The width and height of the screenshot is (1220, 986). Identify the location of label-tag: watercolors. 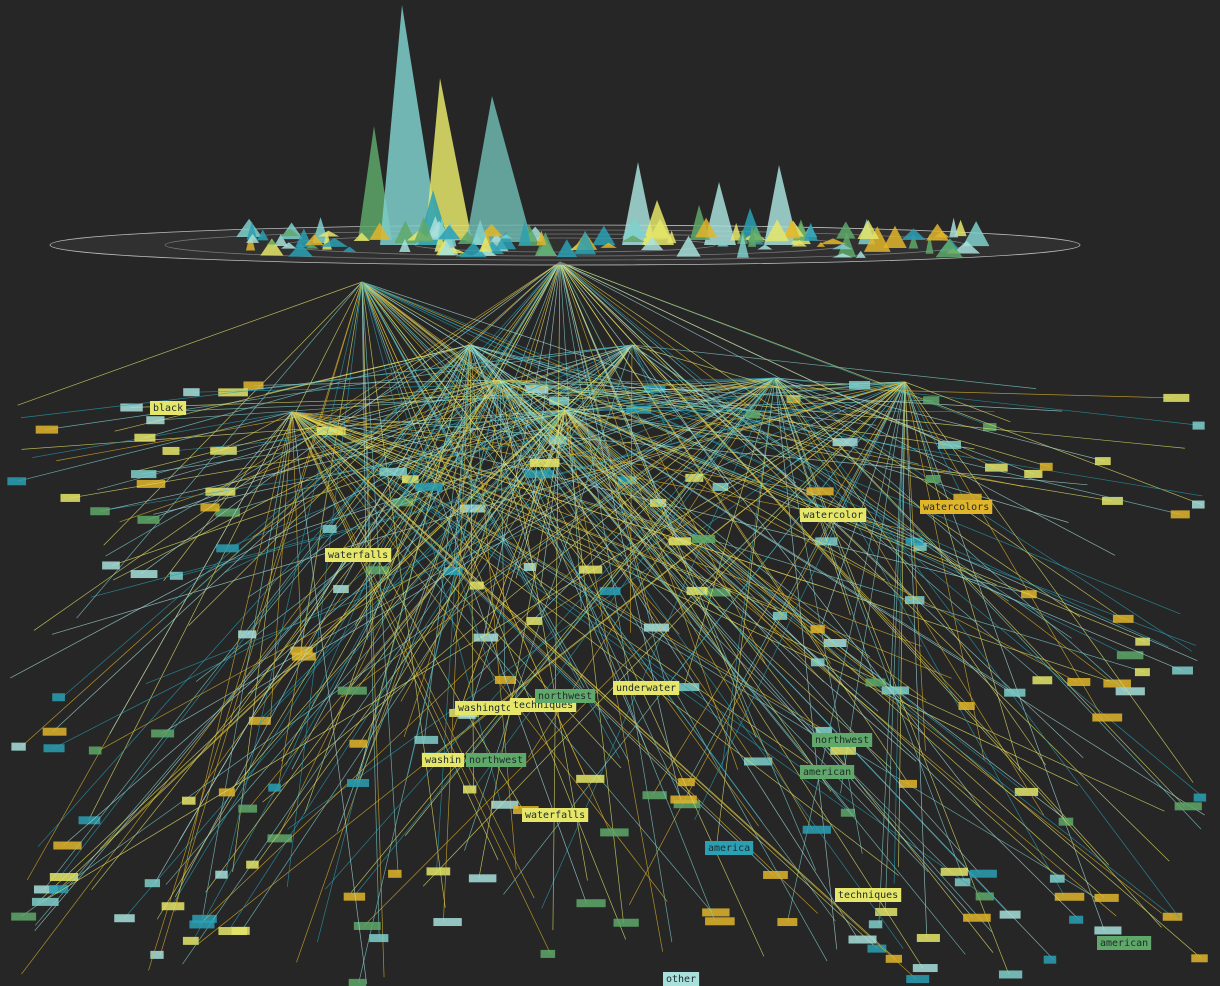
(956, 507).